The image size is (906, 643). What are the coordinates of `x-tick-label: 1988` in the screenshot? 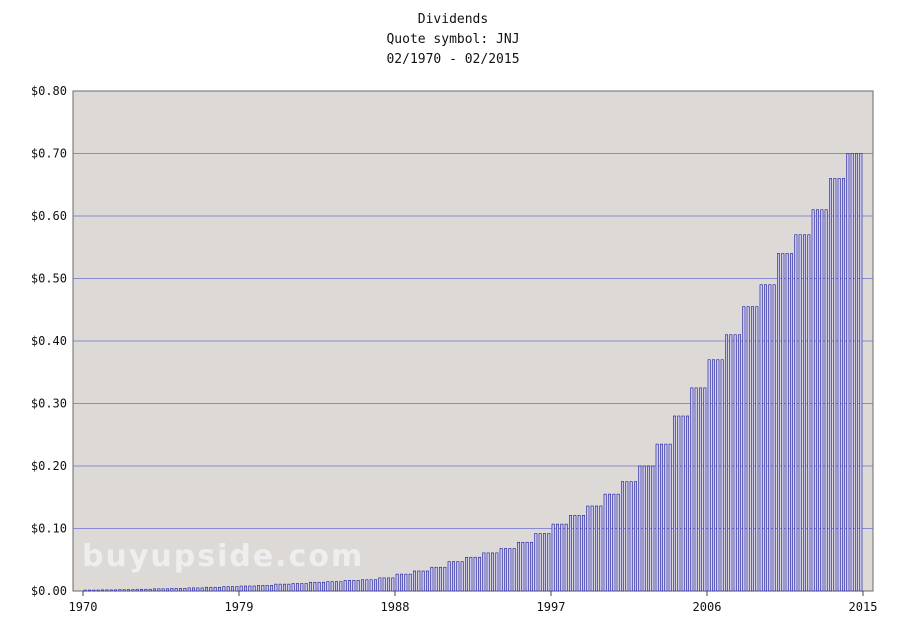 It's located at (395, 607).